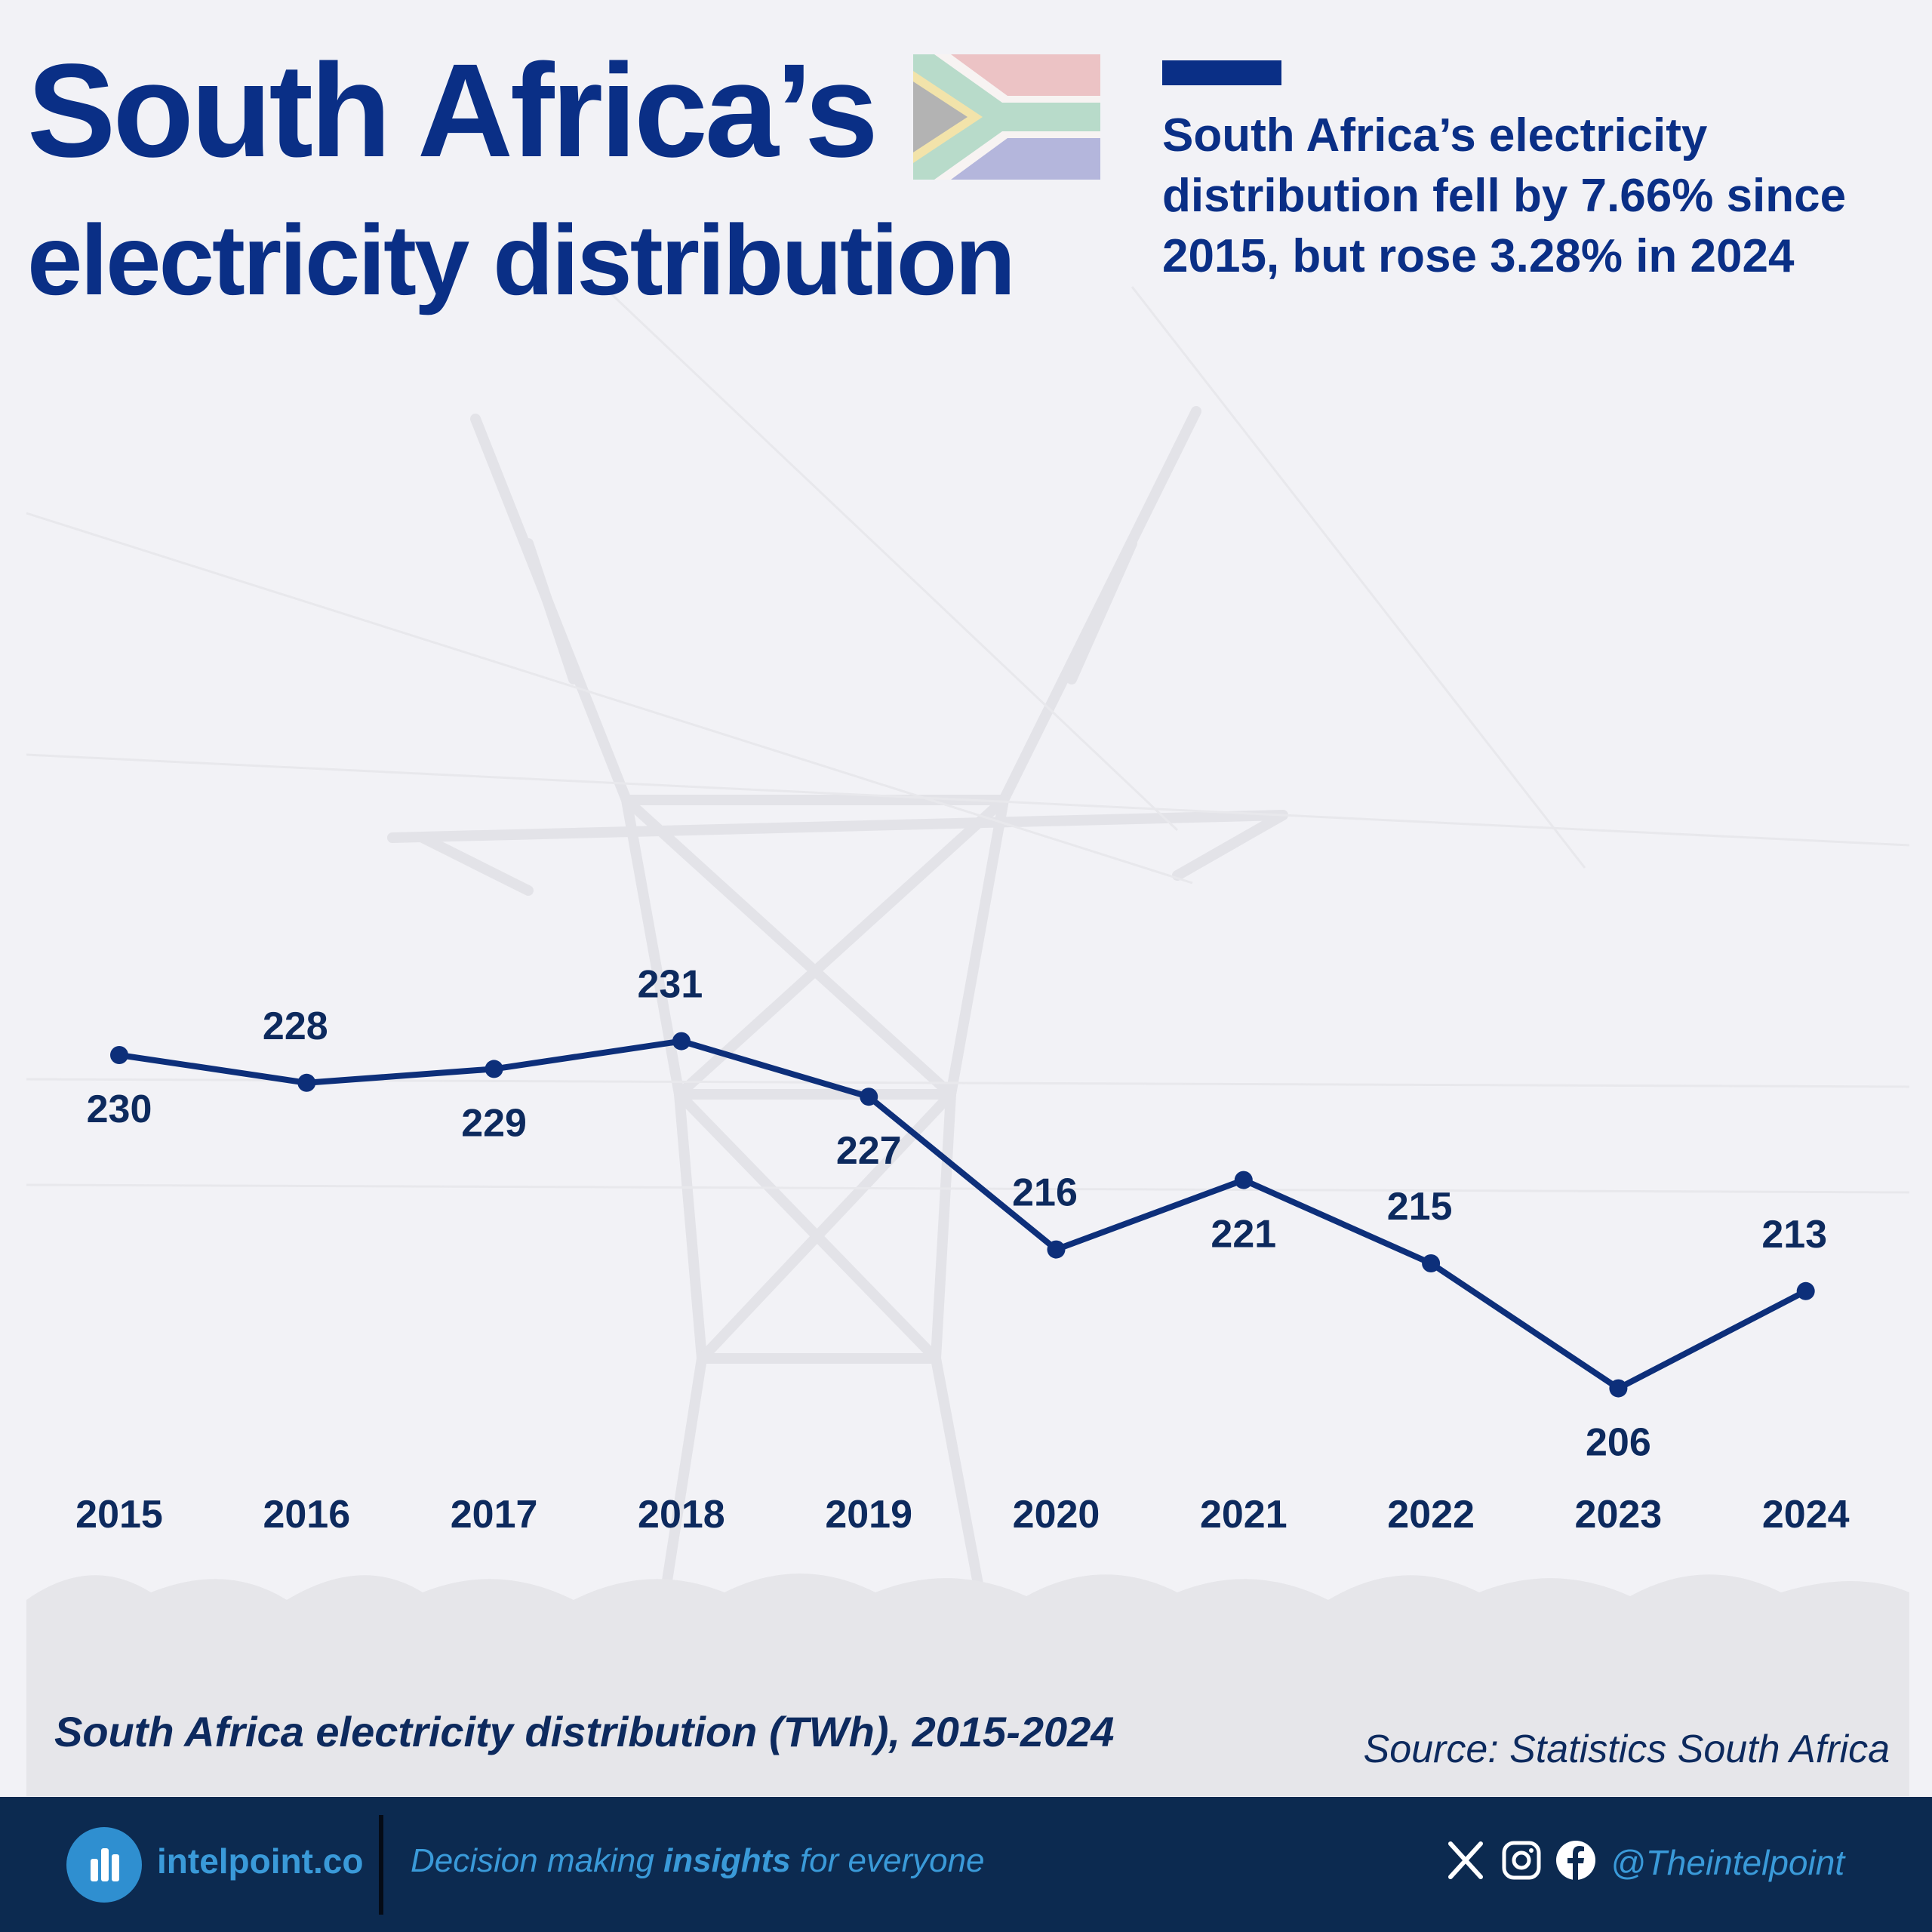 The width and height of the screenshot is (1932, 1932). What do you see at coordinates (1243, 1235) in the screenshot?
I see `data-label: 221` at bounding box center [1243, 1235].